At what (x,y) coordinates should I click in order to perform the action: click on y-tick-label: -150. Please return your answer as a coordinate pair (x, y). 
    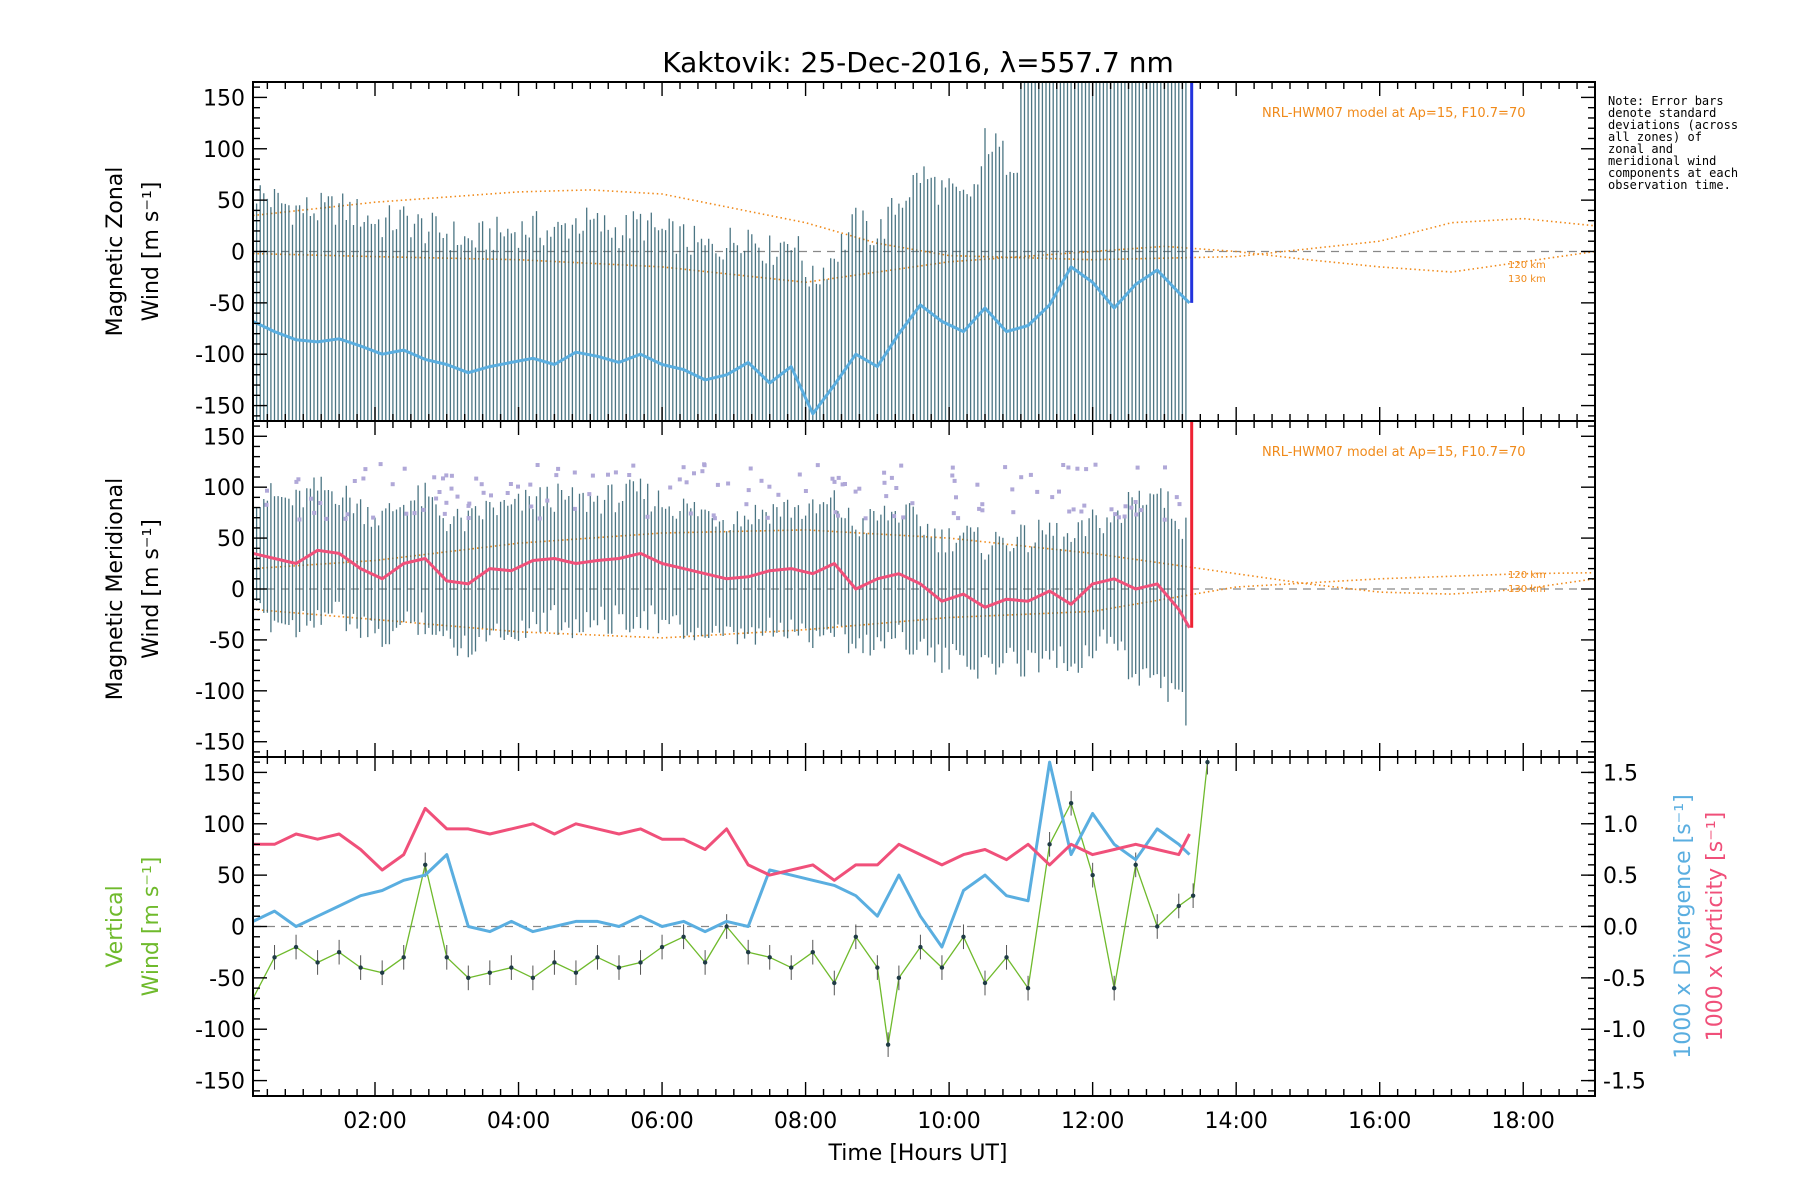
    Looking at the image, I should click on (220, 743).